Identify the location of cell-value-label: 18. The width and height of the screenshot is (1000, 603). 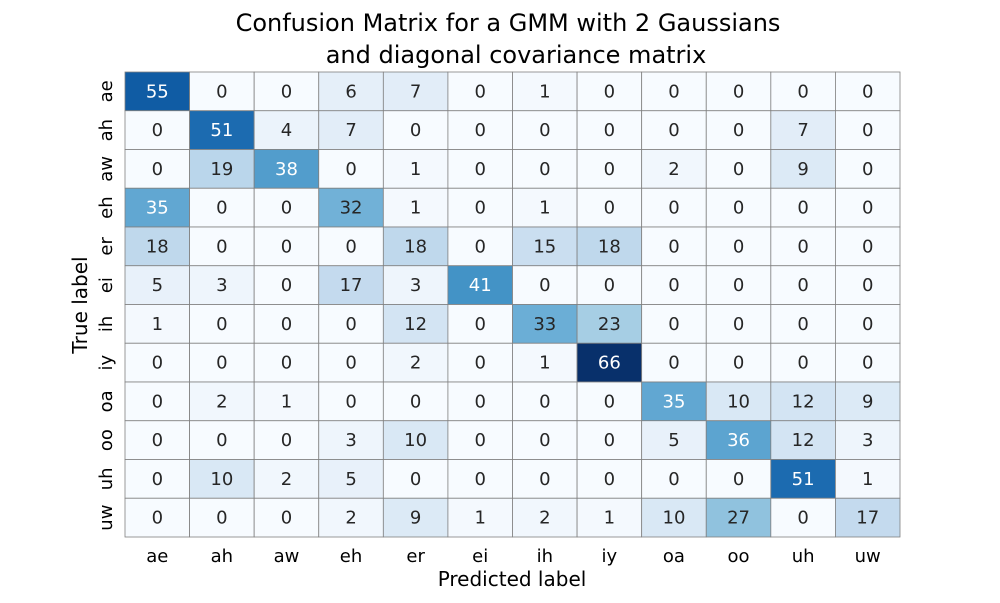
(609, 246).